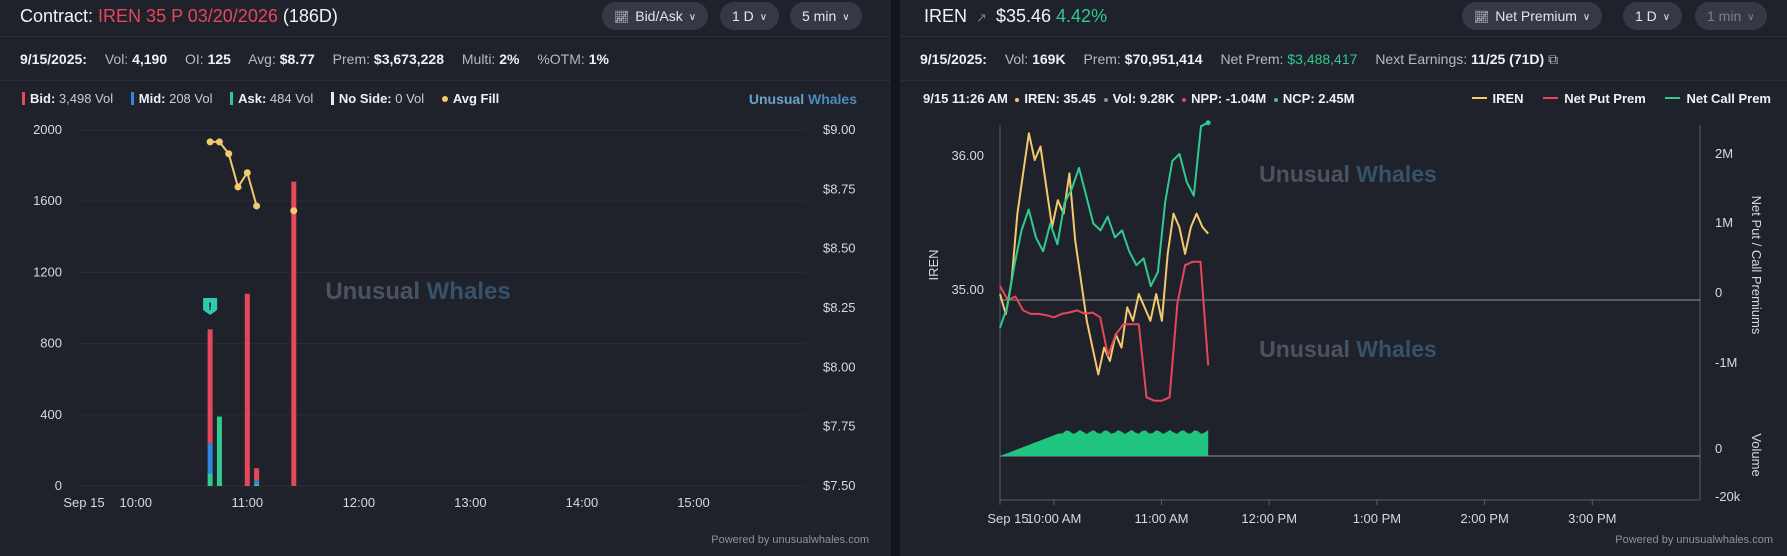 Image resolution: width=1787 pixels, height=556 pixels. What do you see at coordinates (150, 59) in the screenshot?
I see `stat-value: 4,190` at bounding box center [150, 59].